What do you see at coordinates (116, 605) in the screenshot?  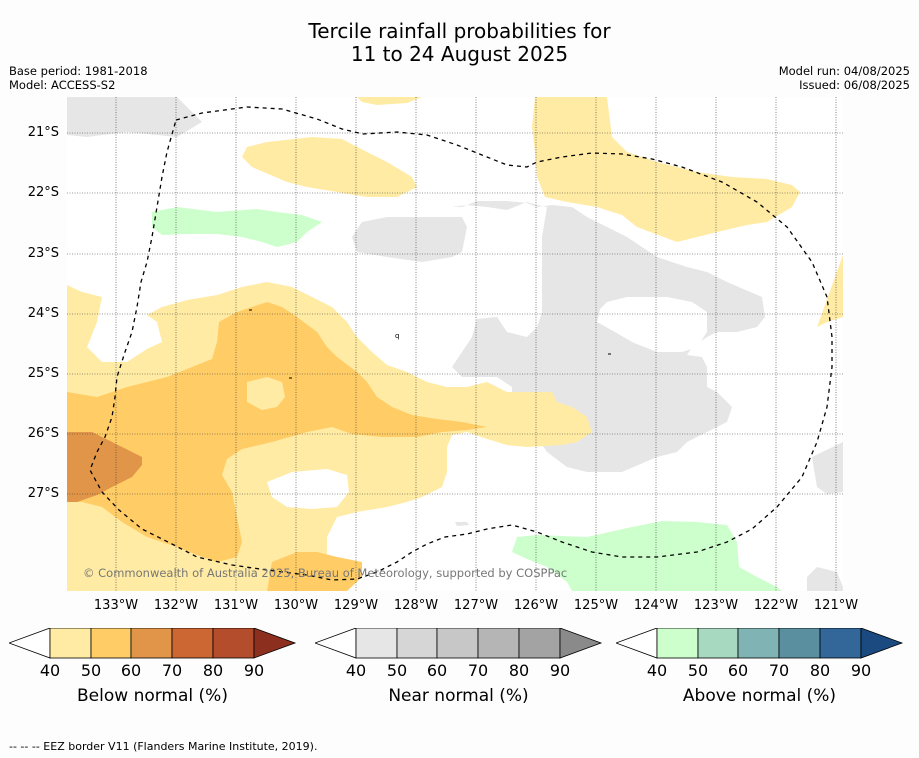 I see `lon-label-133: 133°W` at bounding box center [116, 605].